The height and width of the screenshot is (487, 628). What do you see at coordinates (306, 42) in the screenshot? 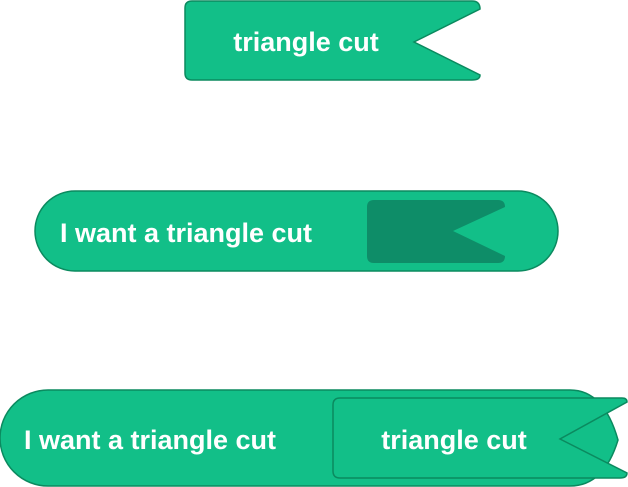
I see `triangle-cut-label: triangle cut` at bounding box center [306, 42].